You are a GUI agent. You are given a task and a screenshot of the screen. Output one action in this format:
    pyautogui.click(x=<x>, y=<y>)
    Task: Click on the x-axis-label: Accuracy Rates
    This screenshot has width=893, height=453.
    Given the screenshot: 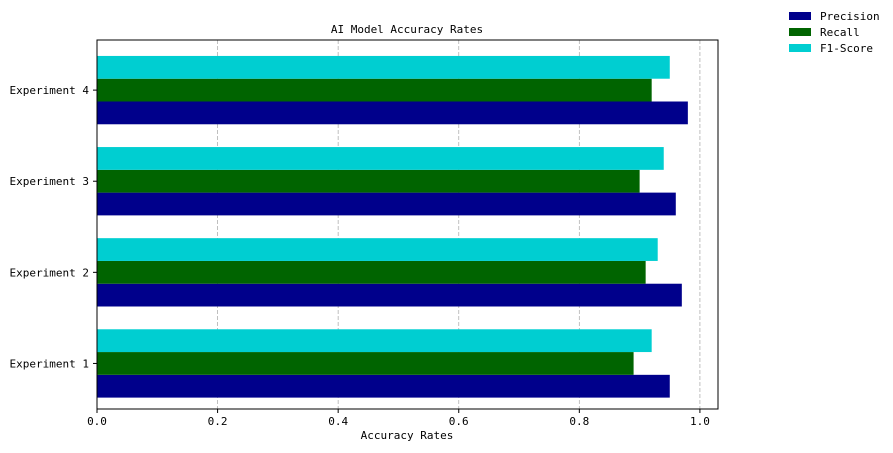 What is the action you would take?
    pyautogui.click(x=407, y=435)
    